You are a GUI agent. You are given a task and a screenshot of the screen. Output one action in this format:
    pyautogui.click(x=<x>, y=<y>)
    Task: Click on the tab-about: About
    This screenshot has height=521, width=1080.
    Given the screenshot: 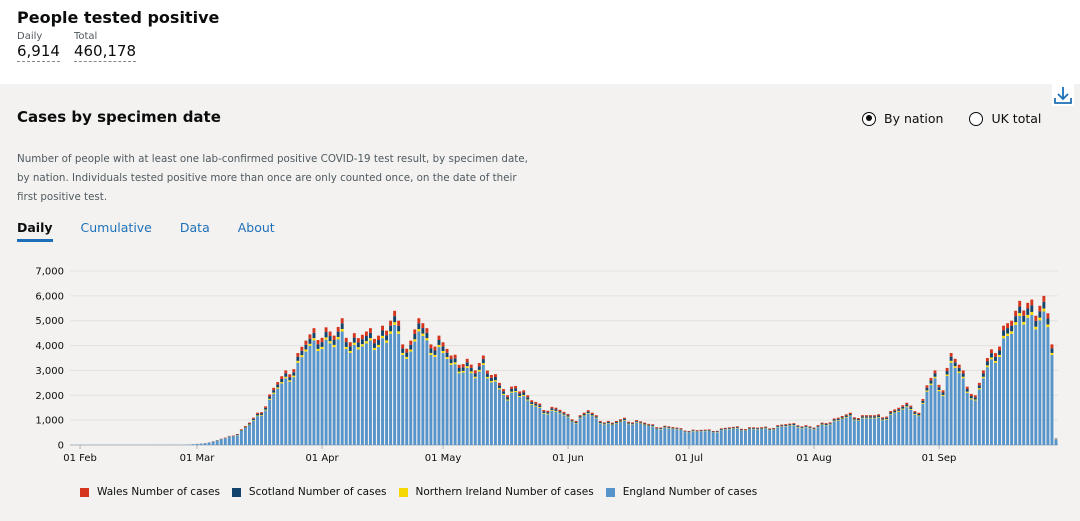 What is the action you would take?
    pyautogui.click(x=256, y=227)
    